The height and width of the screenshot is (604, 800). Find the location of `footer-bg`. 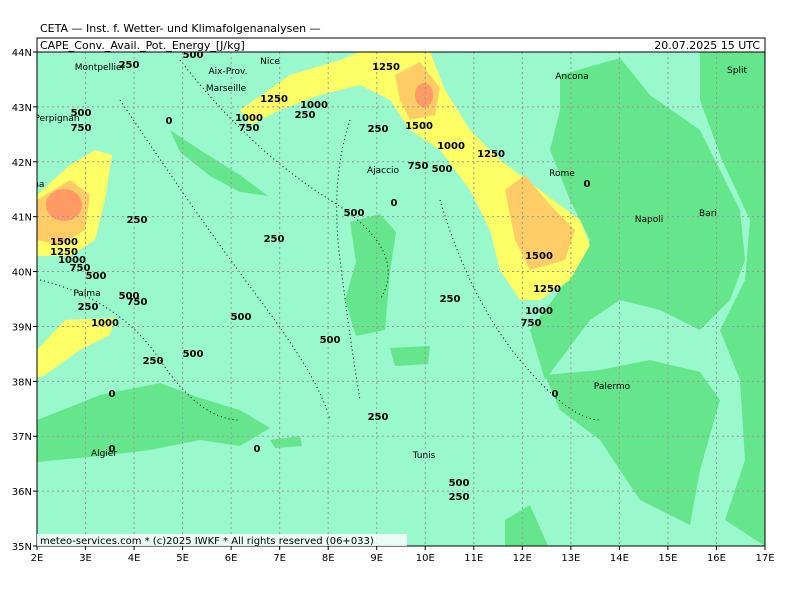

footer-bg is located at coordinates (222, 540).